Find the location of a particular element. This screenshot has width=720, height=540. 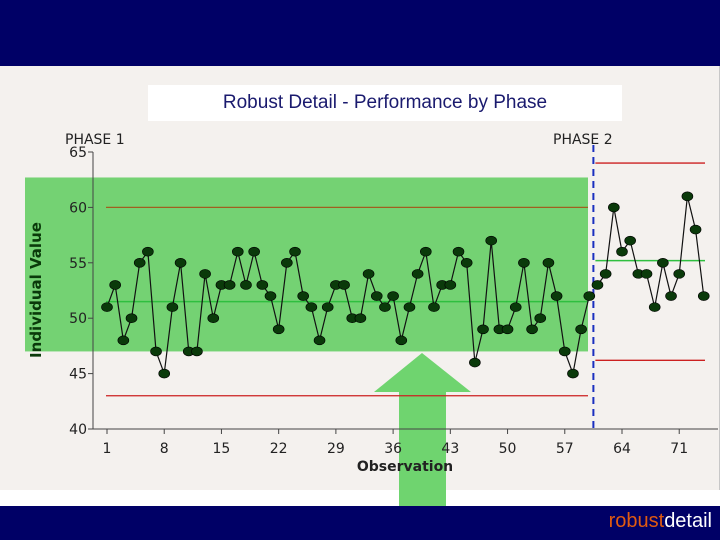

footer-bar is located at coordinates (360, 523).